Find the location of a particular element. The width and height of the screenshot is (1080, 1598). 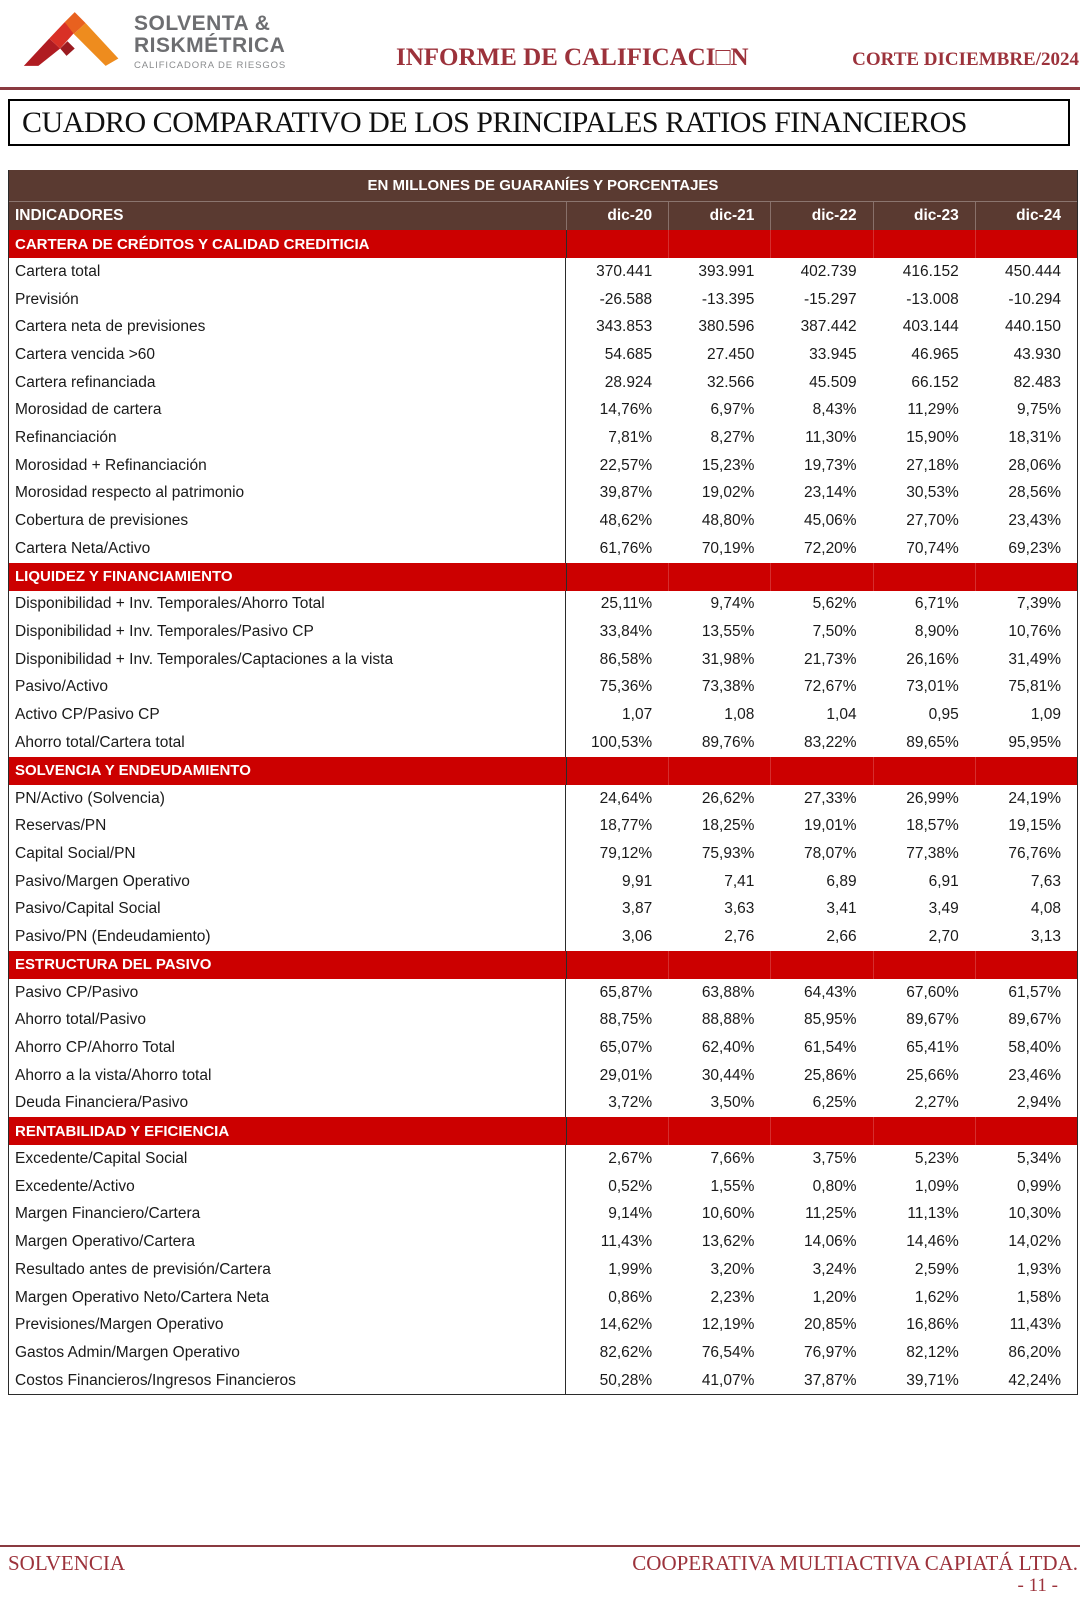

row-value: 39,71% is located at coordinates (932, 1380).